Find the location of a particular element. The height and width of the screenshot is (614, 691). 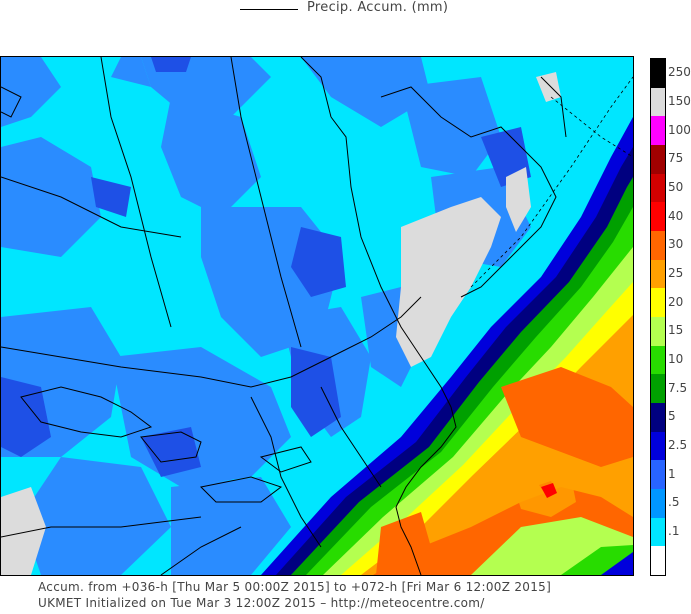

legend-header: Precip. Accum. (mm) is located at coordinates (345, 10).